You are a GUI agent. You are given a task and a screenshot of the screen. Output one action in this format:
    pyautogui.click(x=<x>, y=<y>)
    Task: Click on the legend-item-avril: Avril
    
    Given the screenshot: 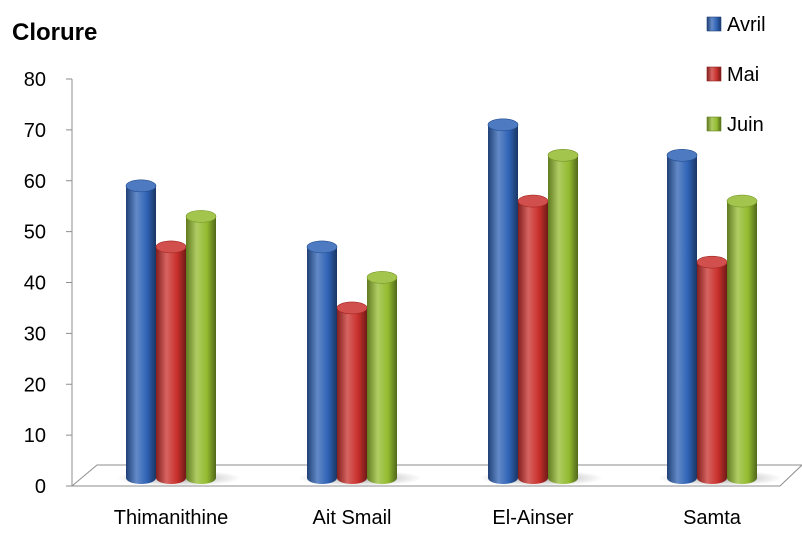 What is the action you would take?
    pyautogui.click(x=736, y=25)
    